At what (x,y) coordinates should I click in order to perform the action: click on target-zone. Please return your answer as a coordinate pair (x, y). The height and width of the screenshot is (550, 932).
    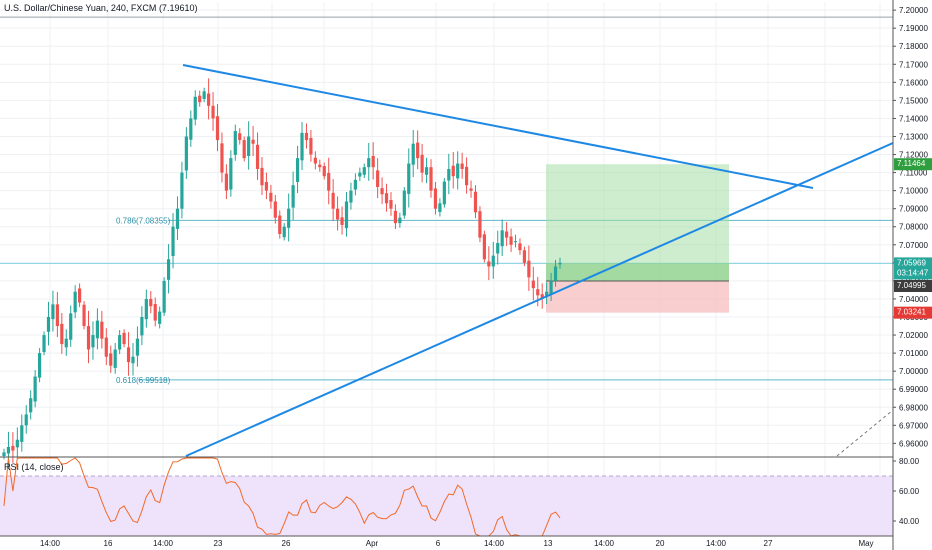
    Looking at the image, I should click on (637, 222).